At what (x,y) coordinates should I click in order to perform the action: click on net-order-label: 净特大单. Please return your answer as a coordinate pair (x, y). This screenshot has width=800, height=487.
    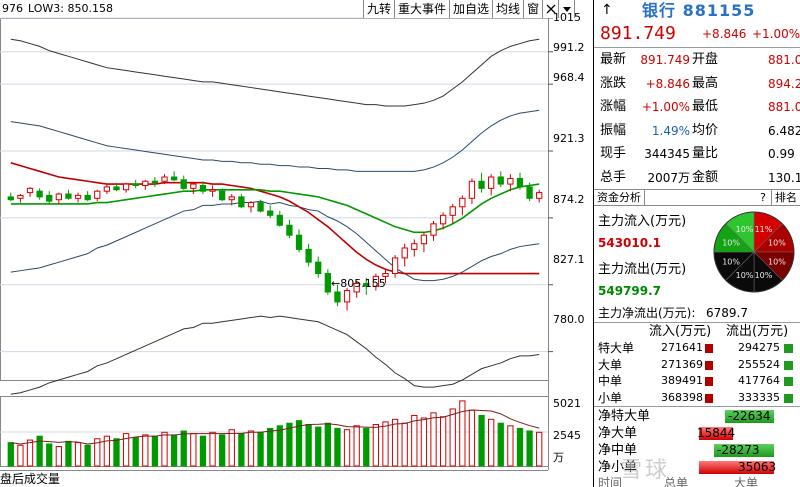
    Looking at the image, I should click on (624, 416).